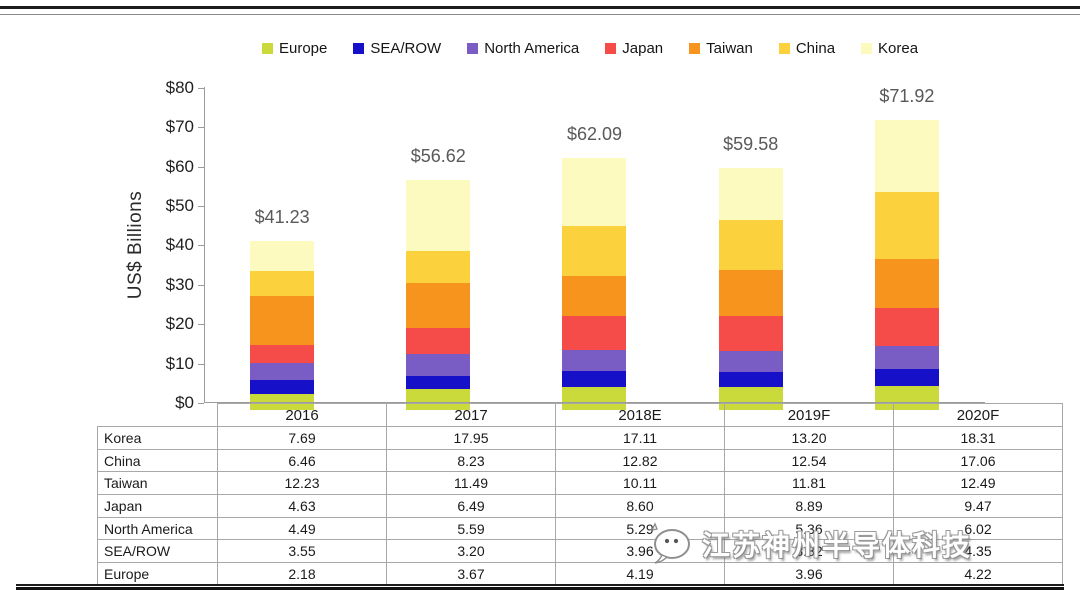 Image resolution: width=1080 pixels, height=596 pixels. I want to click on table-header-cell: 2017, so click(471, 415).